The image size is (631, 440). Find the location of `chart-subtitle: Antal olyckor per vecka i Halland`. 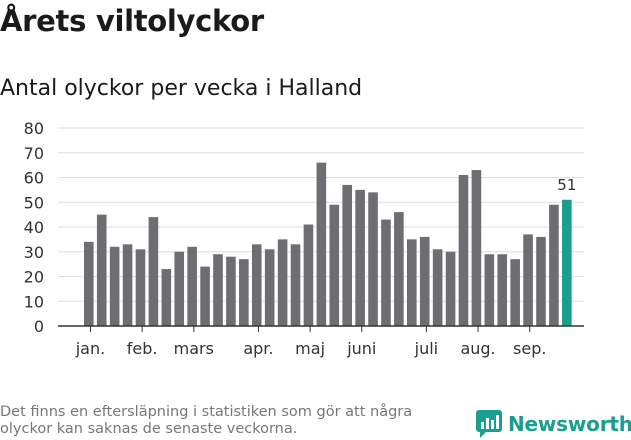

chart-subtitle: Antal olyckor per vecka i Halland is located at coordinates (181, 88).